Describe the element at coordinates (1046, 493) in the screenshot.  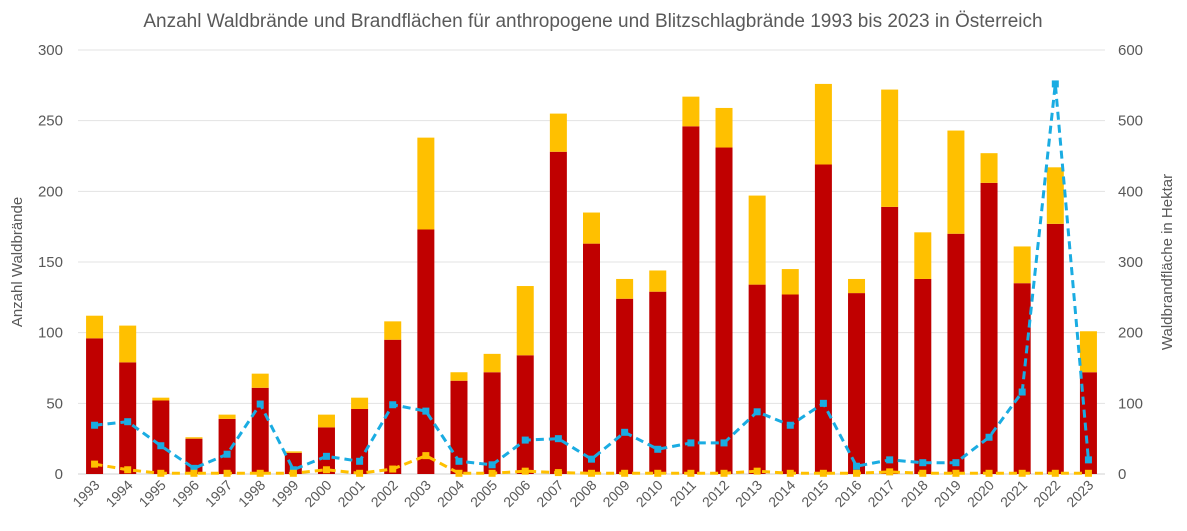
I see `x-tick-label: 2022` at that location.